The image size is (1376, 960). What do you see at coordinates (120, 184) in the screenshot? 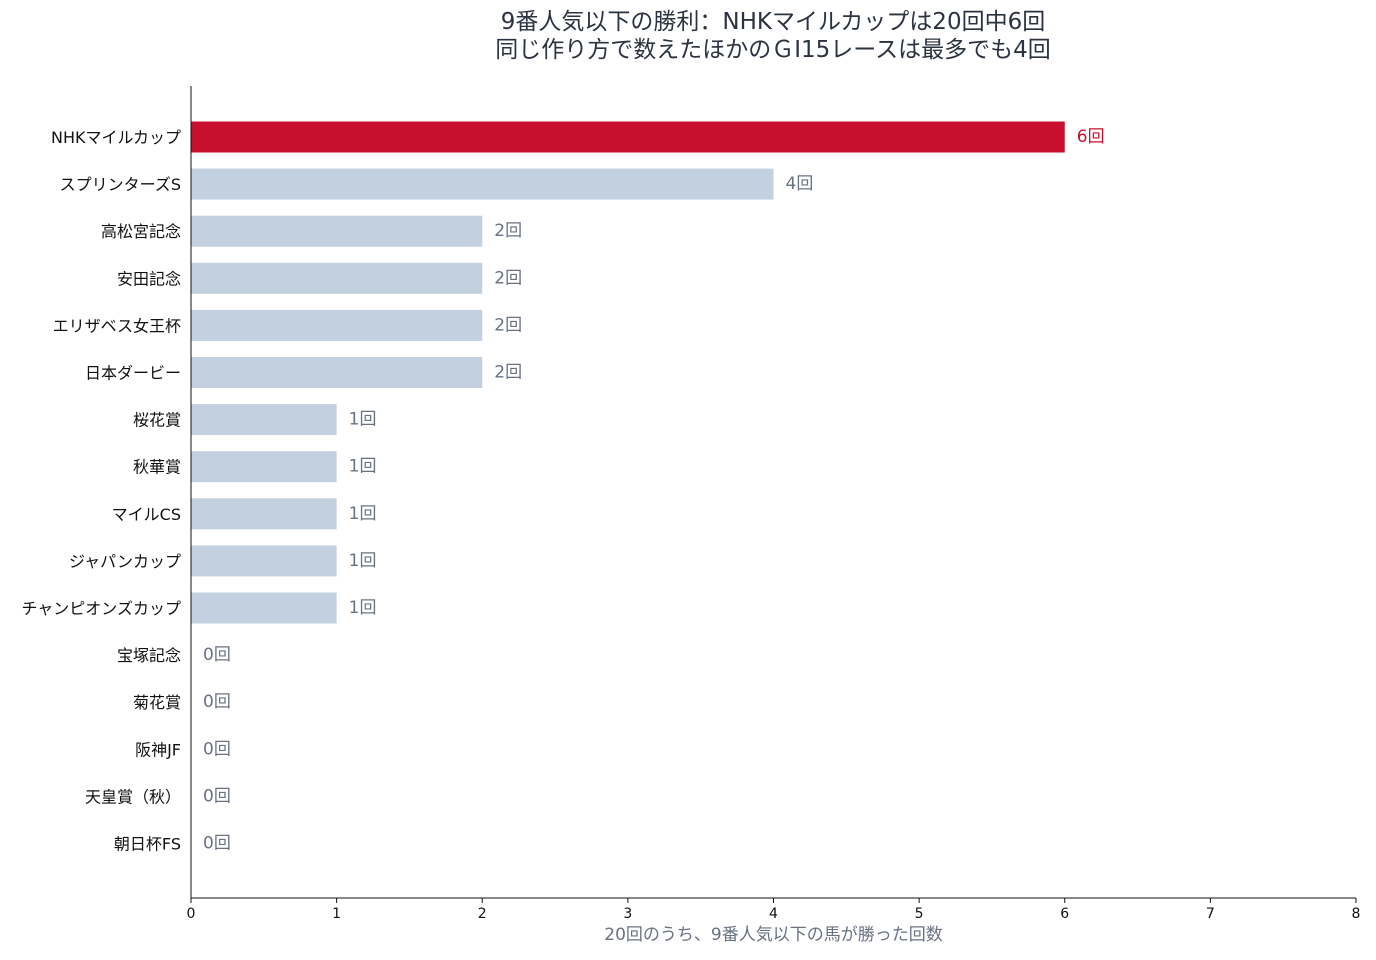
I see `category-label: スプリンターズS` at bounding box center [120, 184].